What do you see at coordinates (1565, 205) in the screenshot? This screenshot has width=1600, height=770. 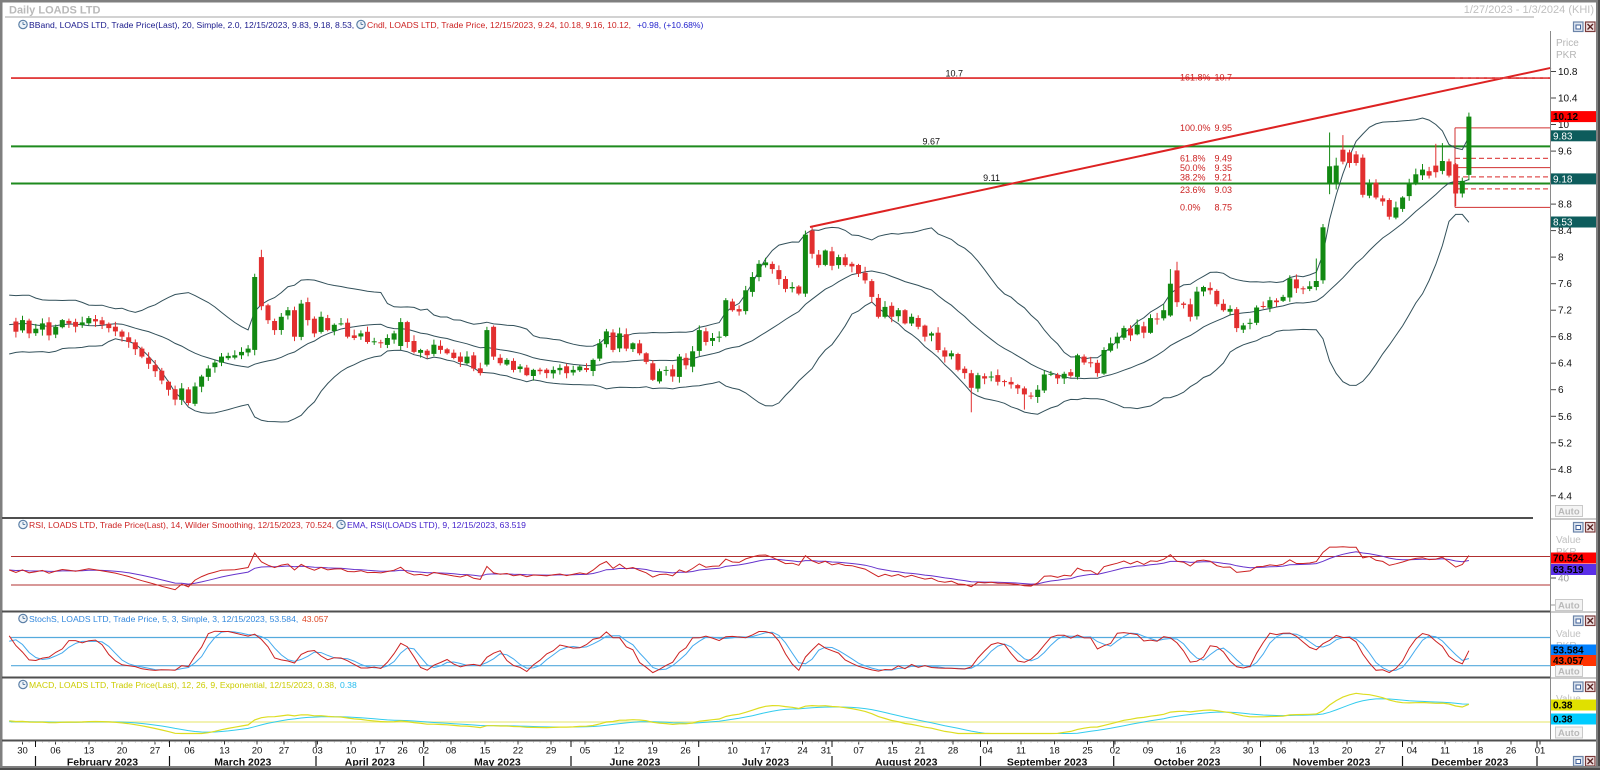 I see `svg-text: 8.8` at bounding box center [1565, 205].